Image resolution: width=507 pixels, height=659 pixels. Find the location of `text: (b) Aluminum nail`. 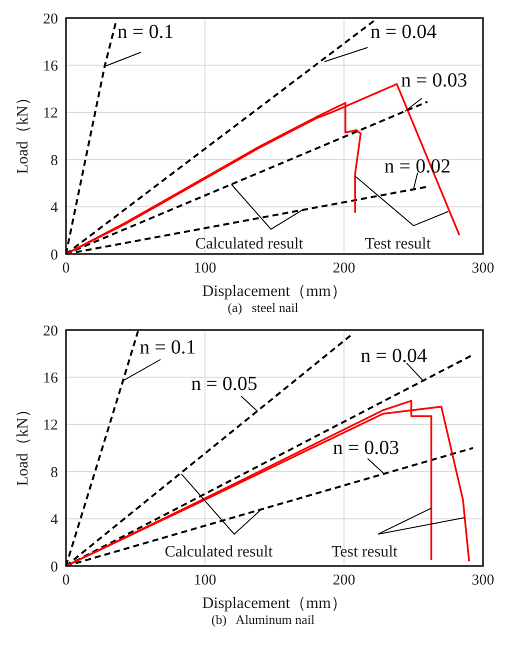

text: (b) Aluminum nail is located at coordinates (263, 620).